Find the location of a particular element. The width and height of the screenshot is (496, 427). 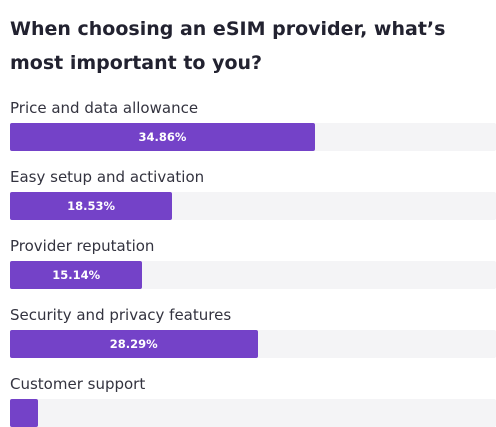

result-track: 34.86% is located at coordinates (253, 137).